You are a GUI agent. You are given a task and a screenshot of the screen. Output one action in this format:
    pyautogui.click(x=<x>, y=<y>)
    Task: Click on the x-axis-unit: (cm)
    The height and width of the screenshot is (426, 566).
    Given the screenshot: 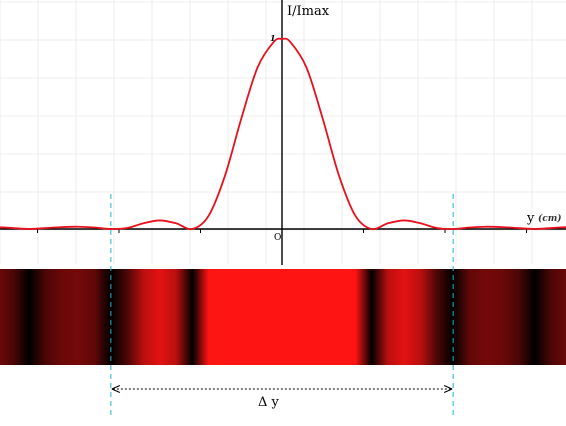 What is the action you would take?
    pyautogui.click(x=550, y=218)
    